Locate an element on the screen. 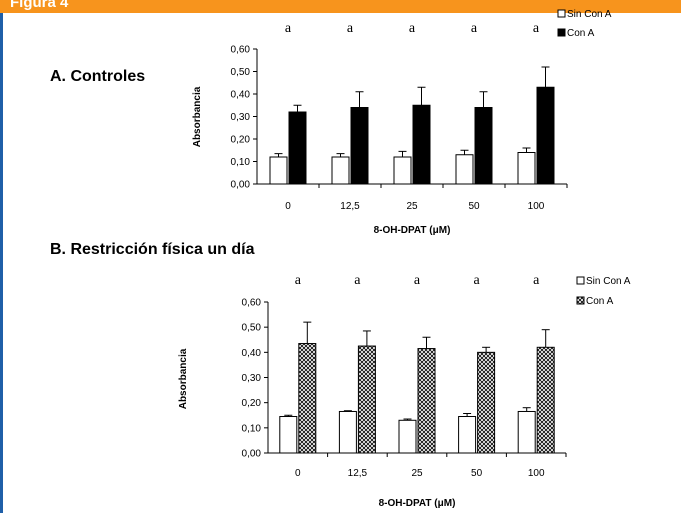  chart-b-ytick-label: 0,50 is located at coordinates (252, 328).